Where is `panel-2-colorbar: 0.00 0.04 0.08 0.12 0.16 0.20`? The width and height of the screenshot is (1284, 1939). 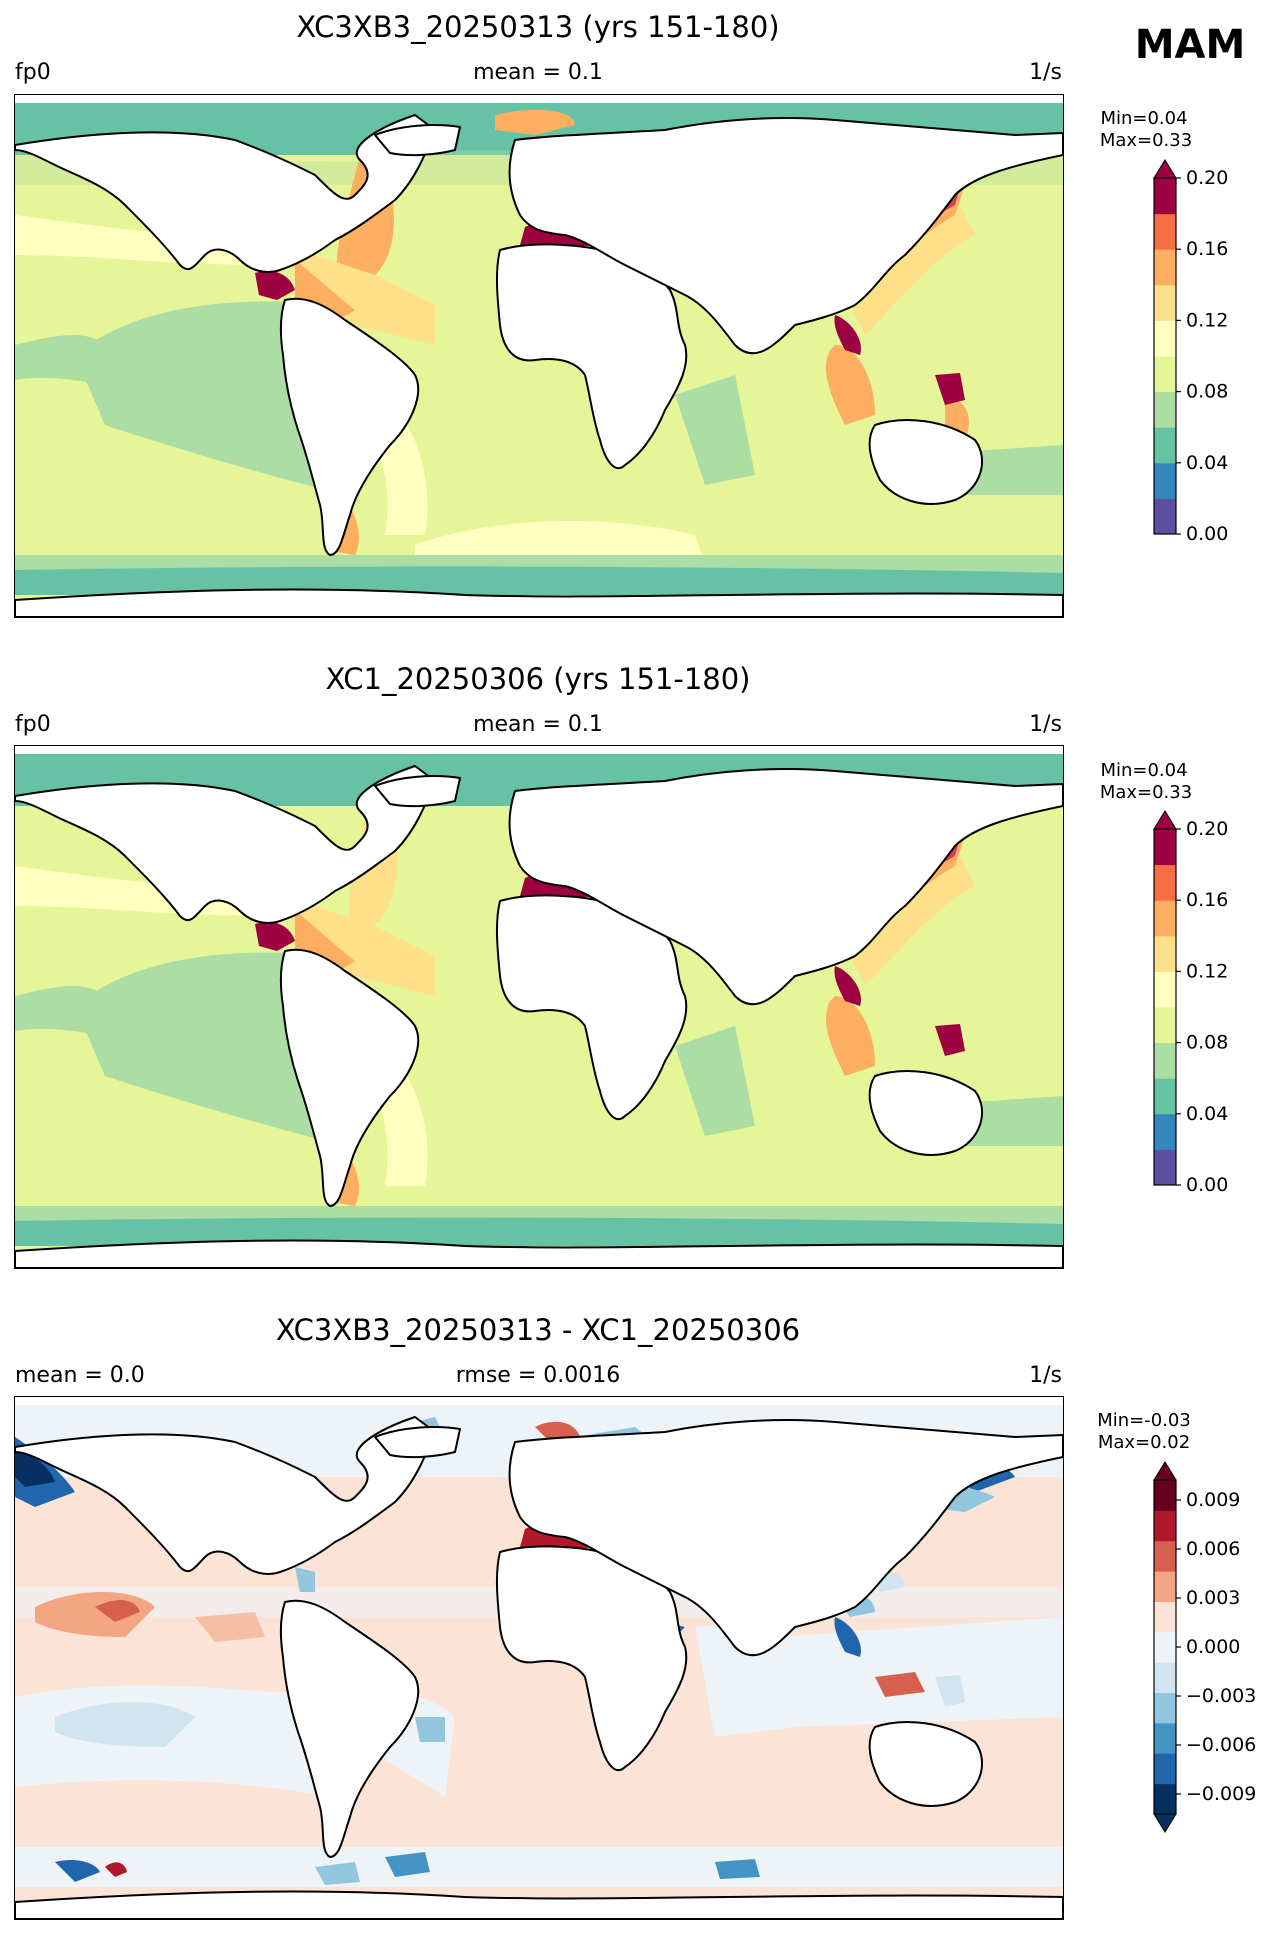 panel-2-colorbar: 0.00 0.04 0.08 0.12 0.16 0.20 is located at coordinates (1213, 1010).